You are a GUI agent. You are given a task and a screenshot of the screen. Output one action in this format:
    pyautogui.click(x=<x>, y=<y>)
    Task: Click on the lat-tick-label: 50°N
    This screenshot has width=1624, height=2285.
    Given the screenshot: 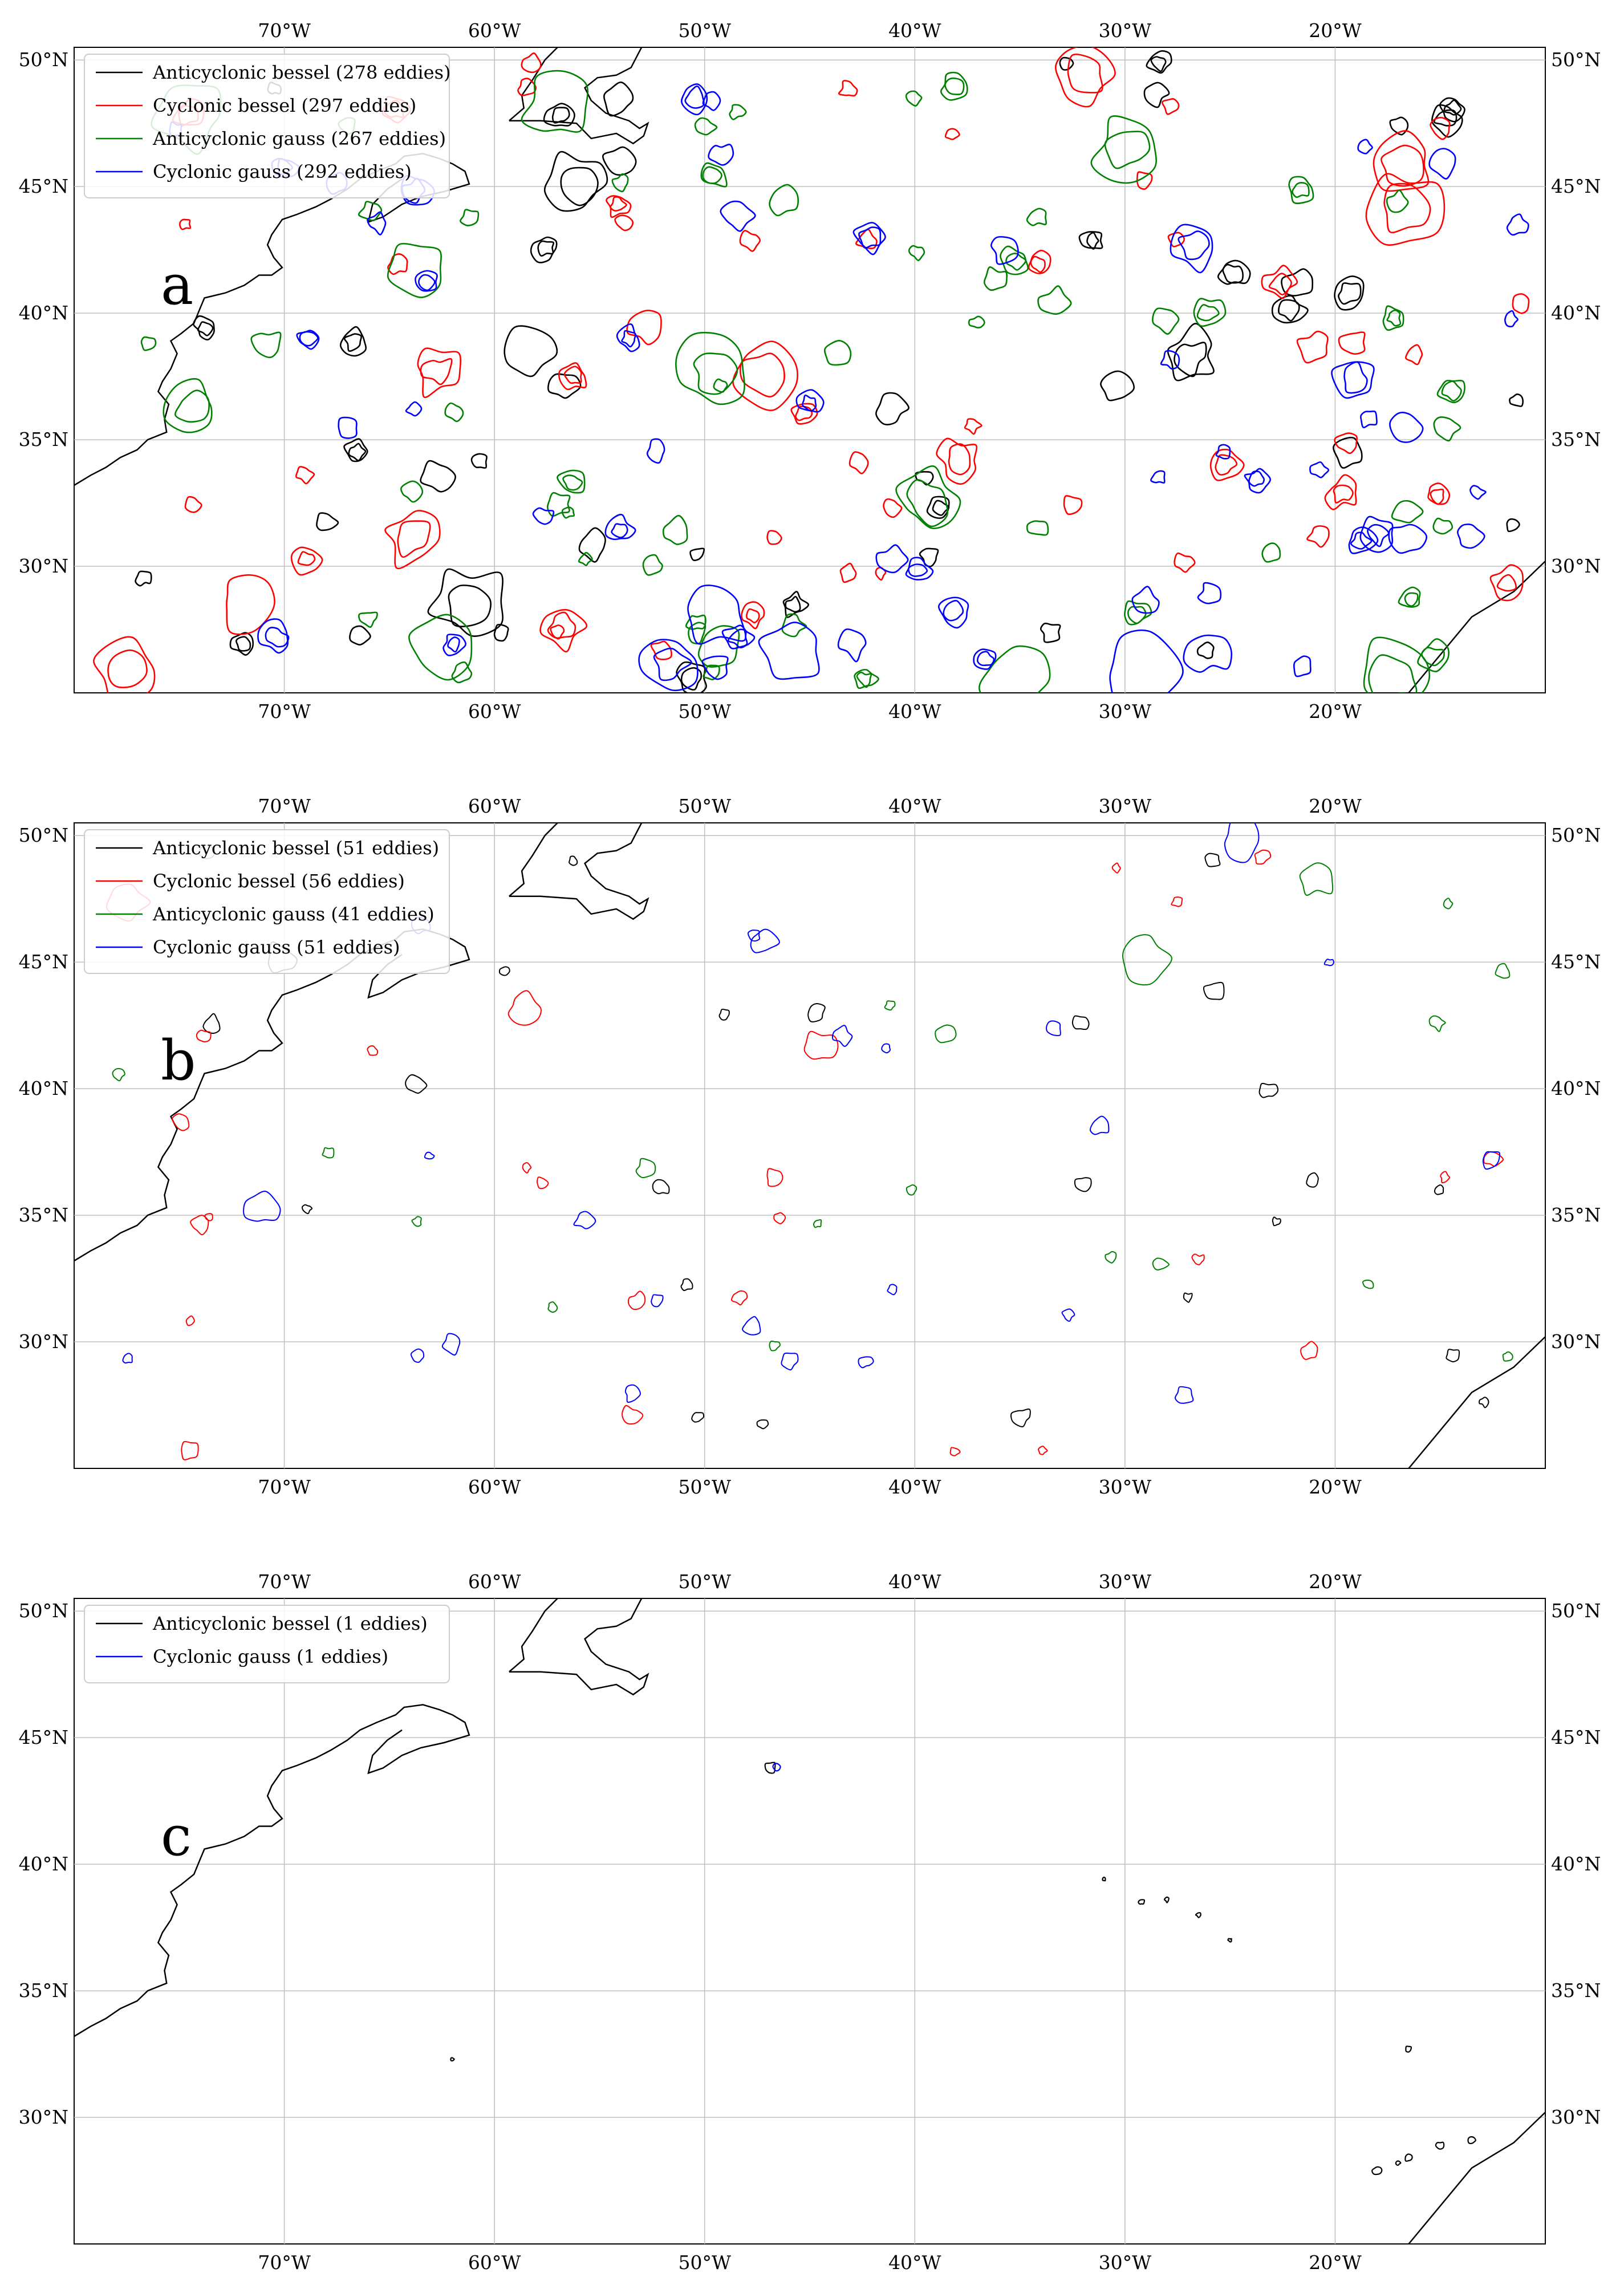 What is the action you would take?
    pyautogui.click(x=1576, y=1611)
    